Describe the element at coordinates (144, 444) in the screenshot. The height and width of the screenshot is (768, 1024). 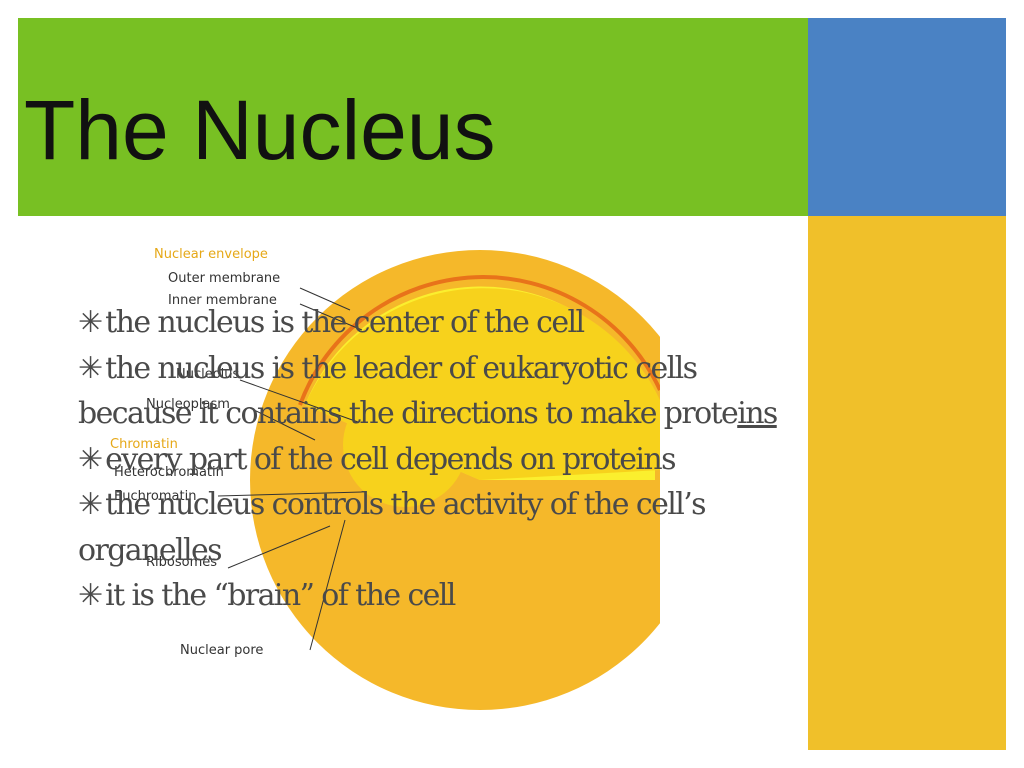
I see `label-chromatin: Chromatin` at that location.